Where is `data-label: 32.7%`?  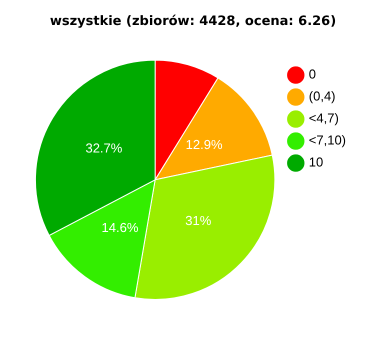 data-label: 32.7% is located at coordinates (104, 148).